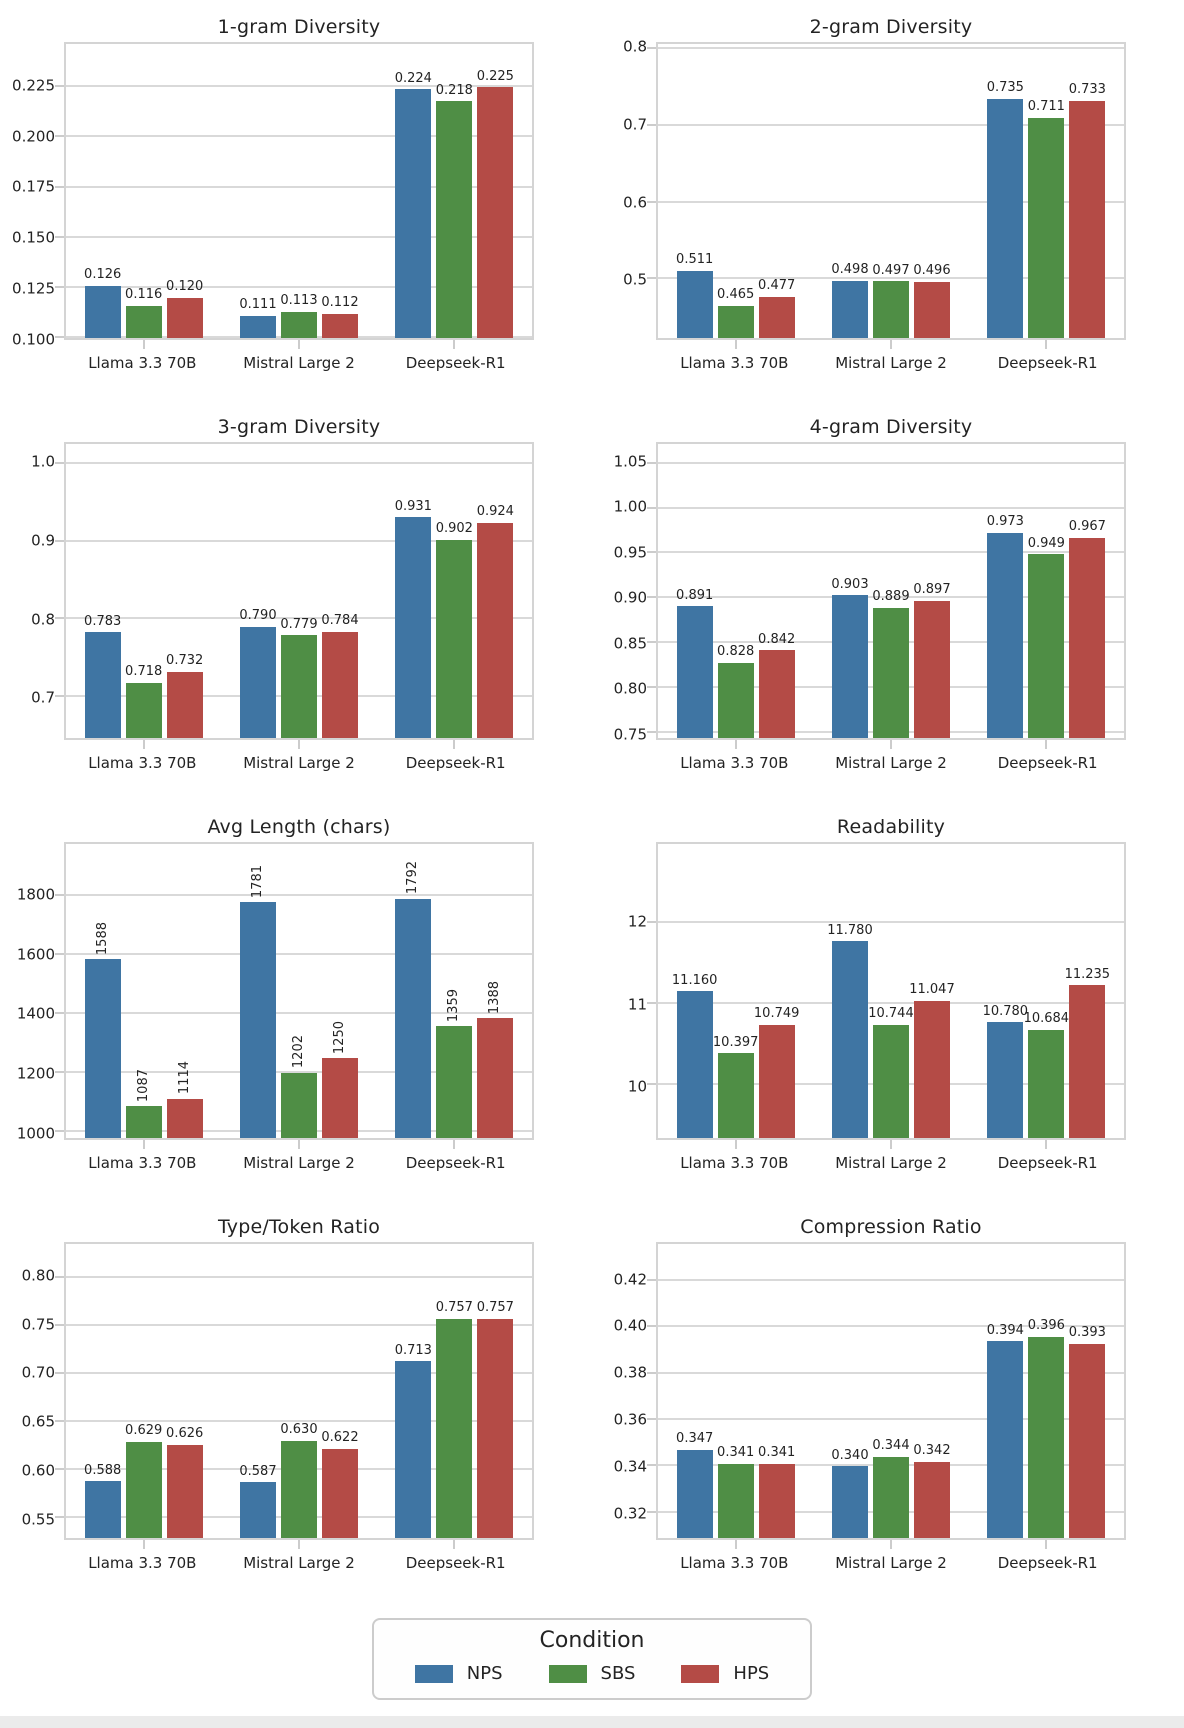 The width and height of the screenshot is (1184, 1728). I want to click on chart-title: Compression Ratio, so click(891, 1227).